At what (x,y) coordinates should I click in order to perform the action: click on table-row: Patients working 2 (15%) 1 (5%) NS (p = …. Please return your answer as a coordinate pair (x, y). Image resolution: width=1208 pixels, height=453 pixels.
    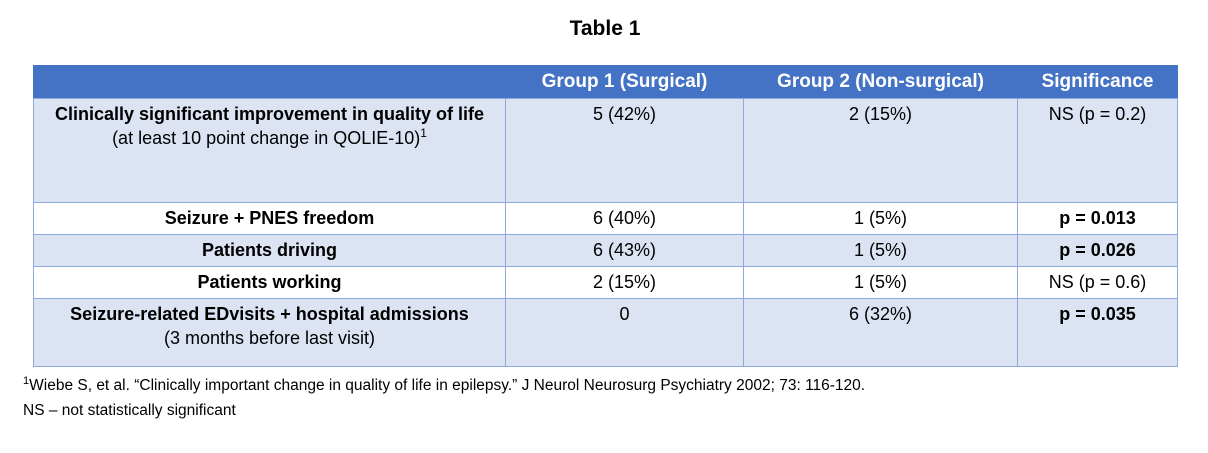
    Looking at the image, I should click on (605, 282).